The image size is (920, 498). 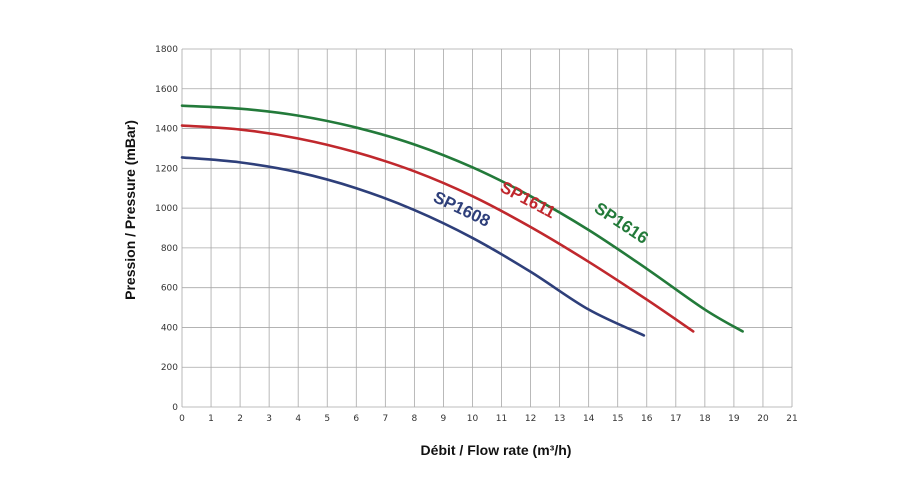 I want to click on x-tick-label: 7, so click(x=385, y=419).